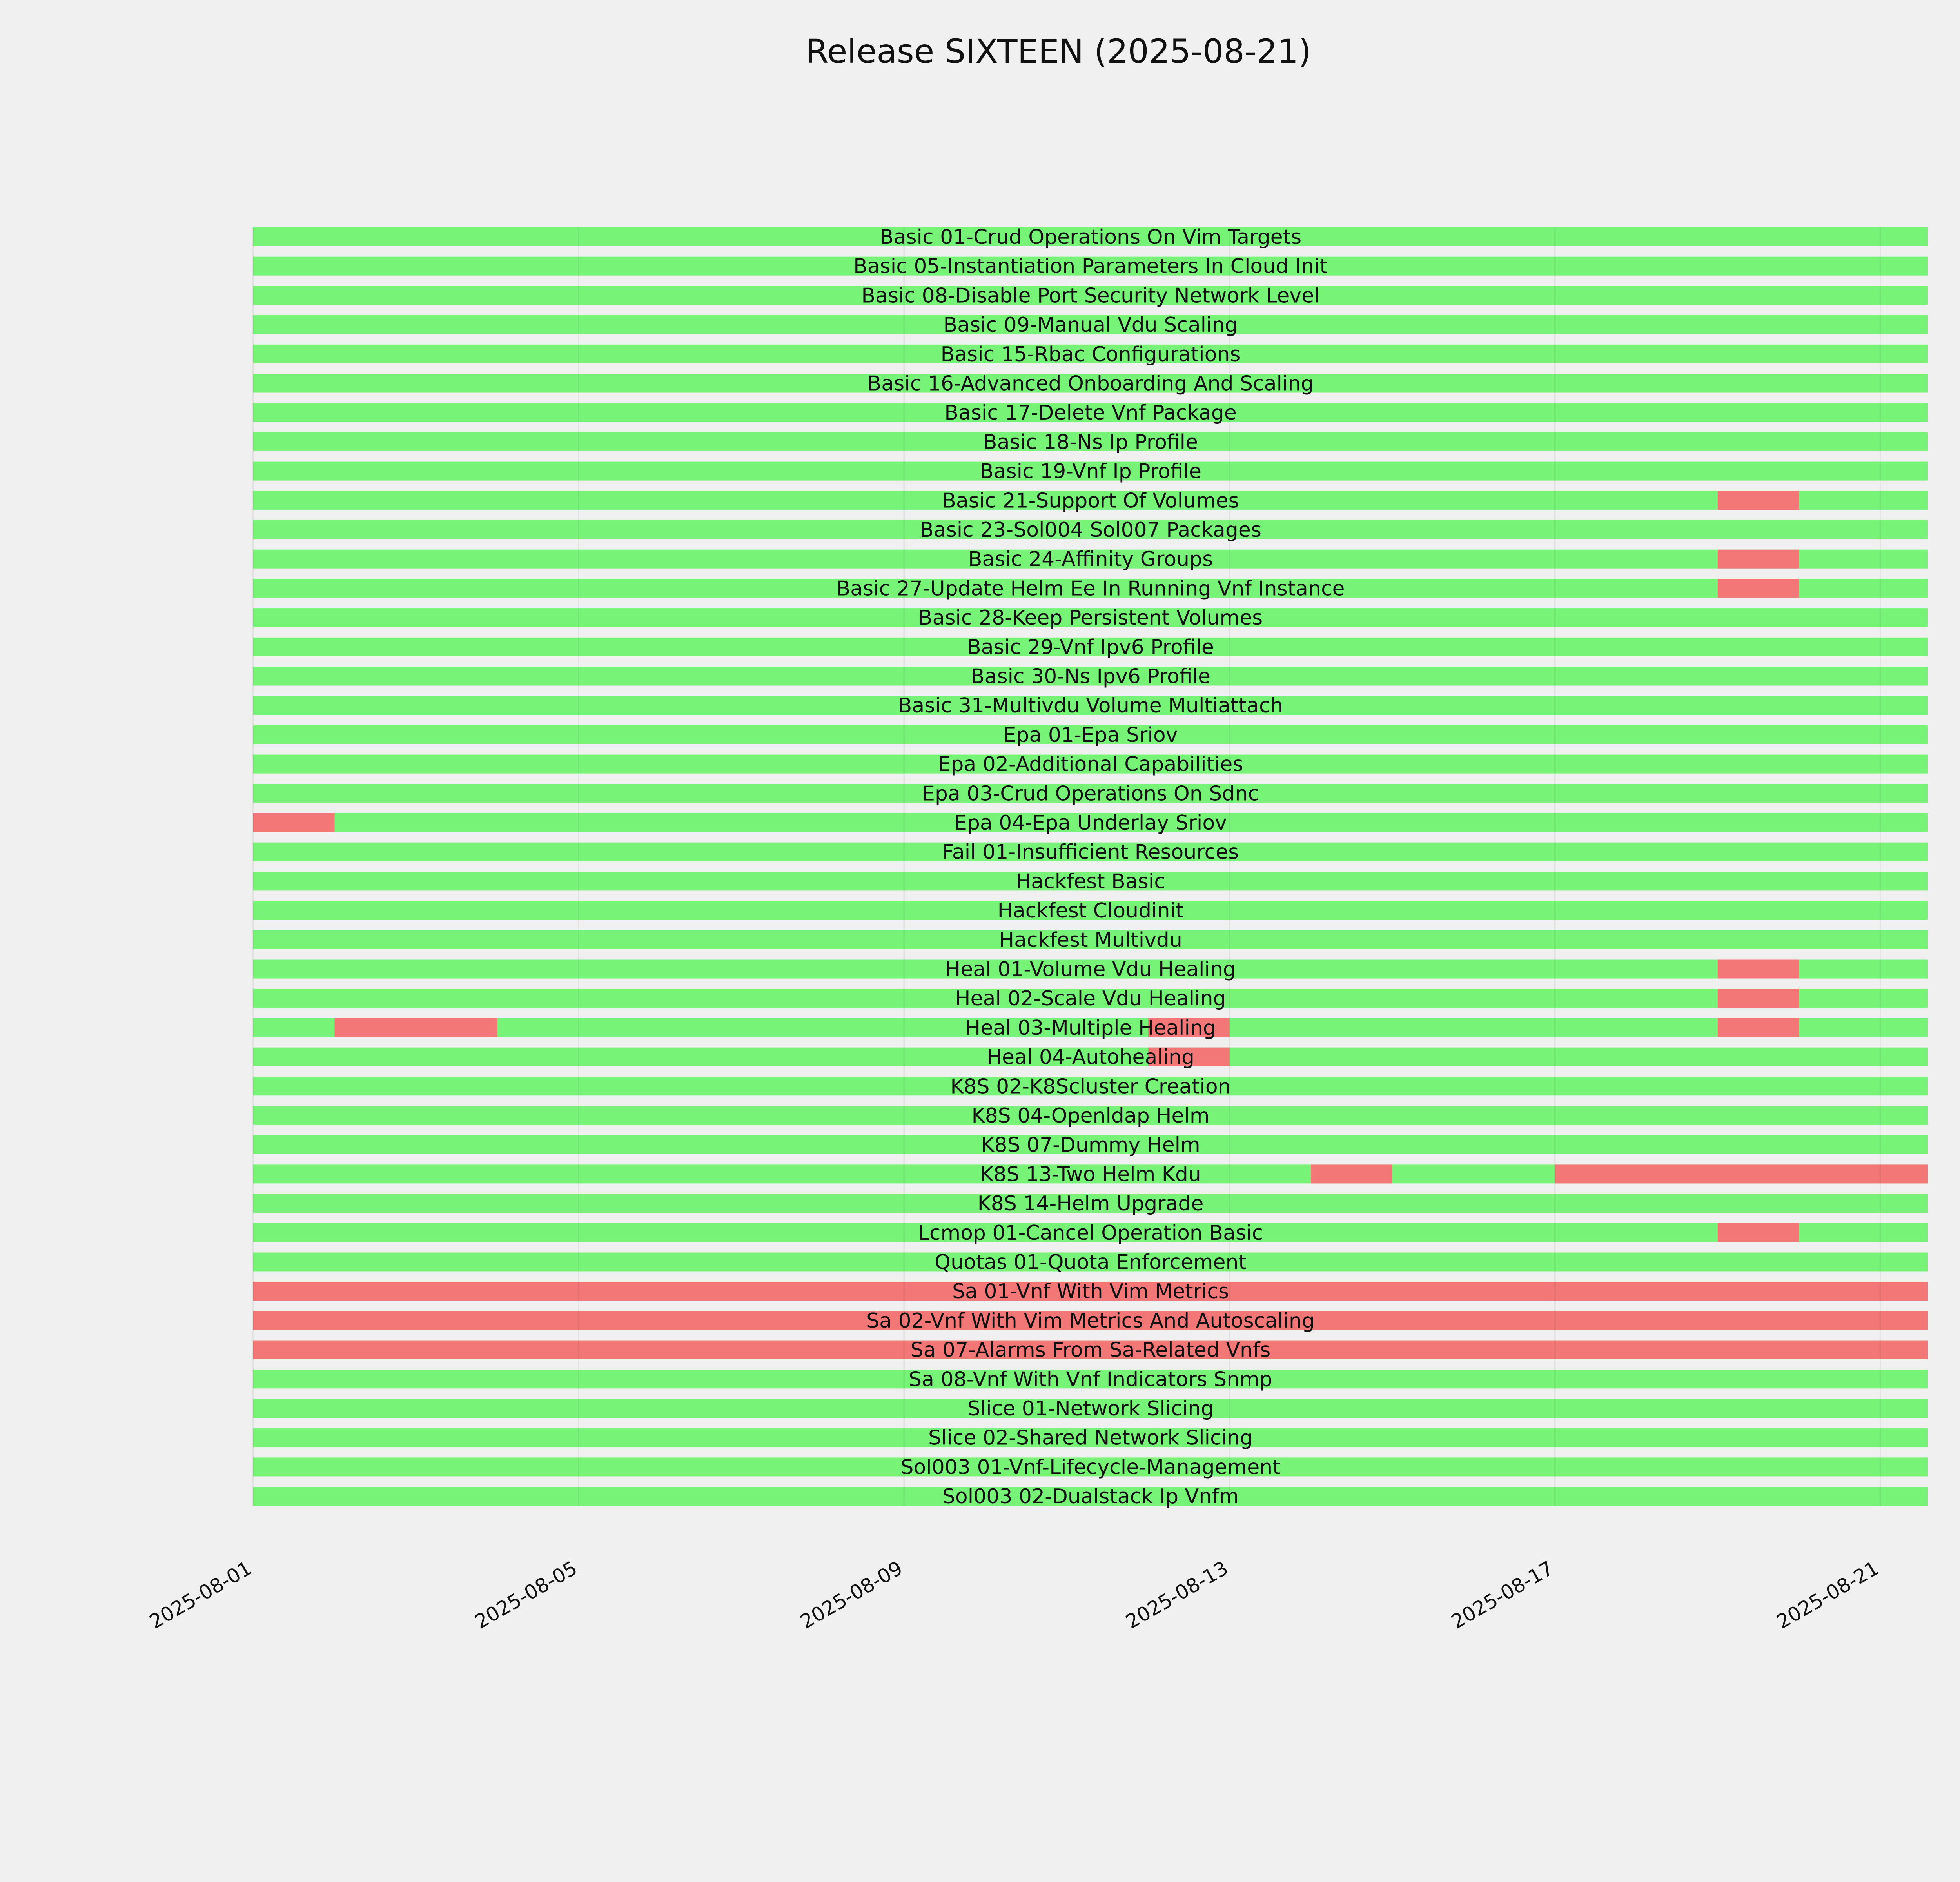 The width and height of the screenshot is (1960, 1882). I want to click on x-tick-label: 2025-08-01, so click(200, 1595).